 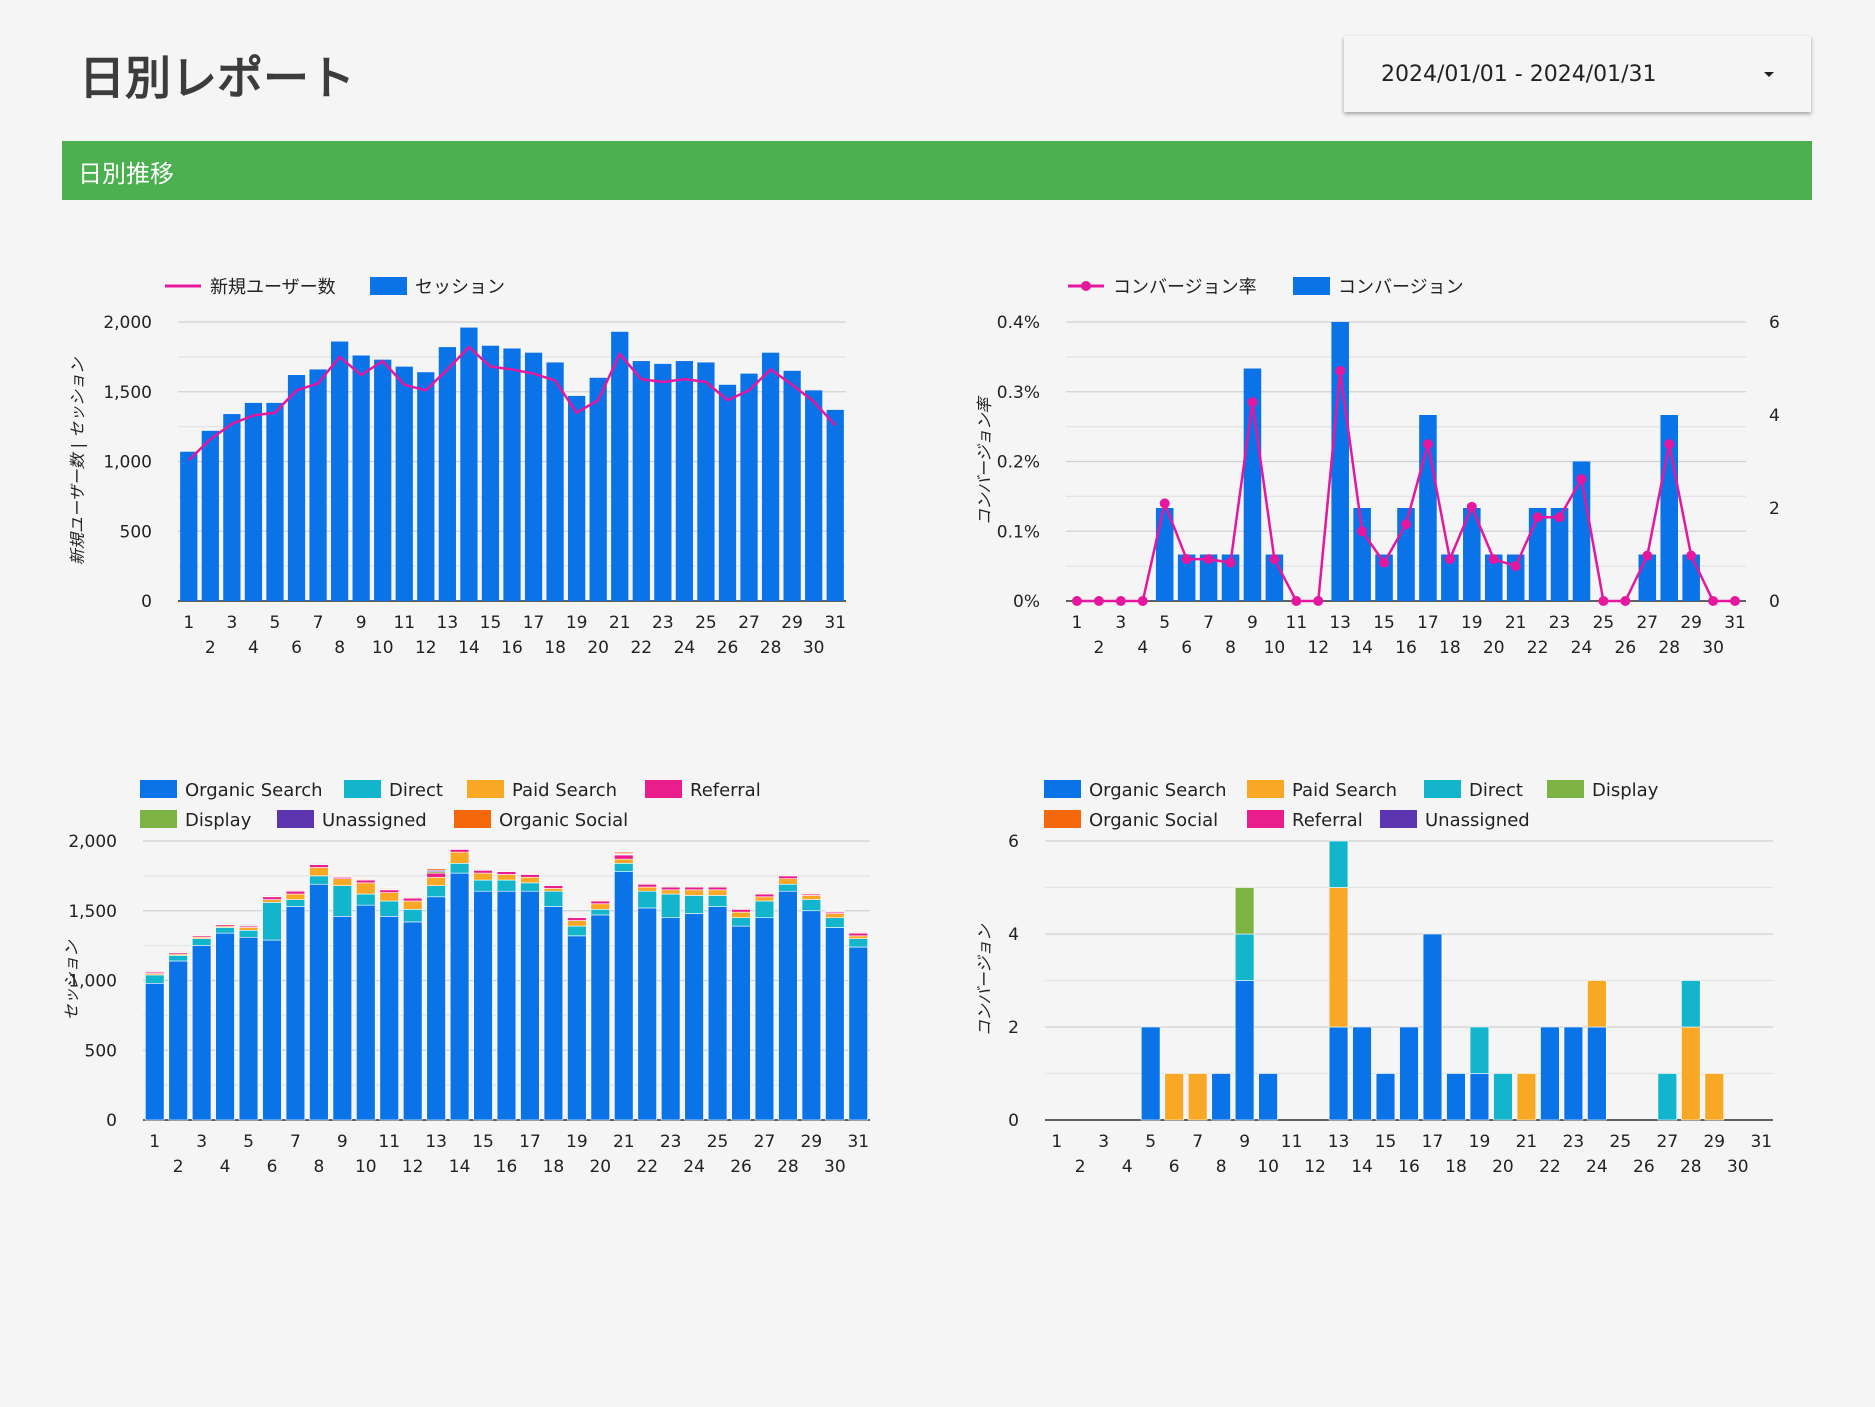 What do you see at coordinates (1077, 623) in the screenshot?
I see `x-tick-label: 1` at bounding box center [1077, 623].